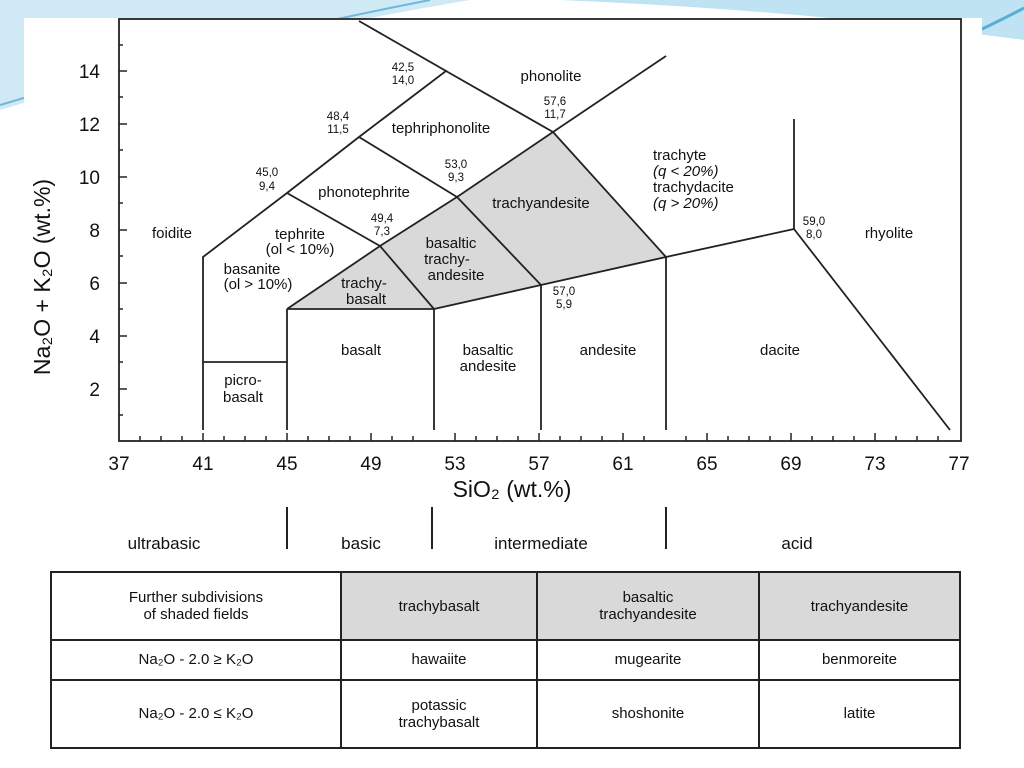 The width and height of the screenshot is (1024, 768). I want to click on table-cell: latite, so click(859, 714).